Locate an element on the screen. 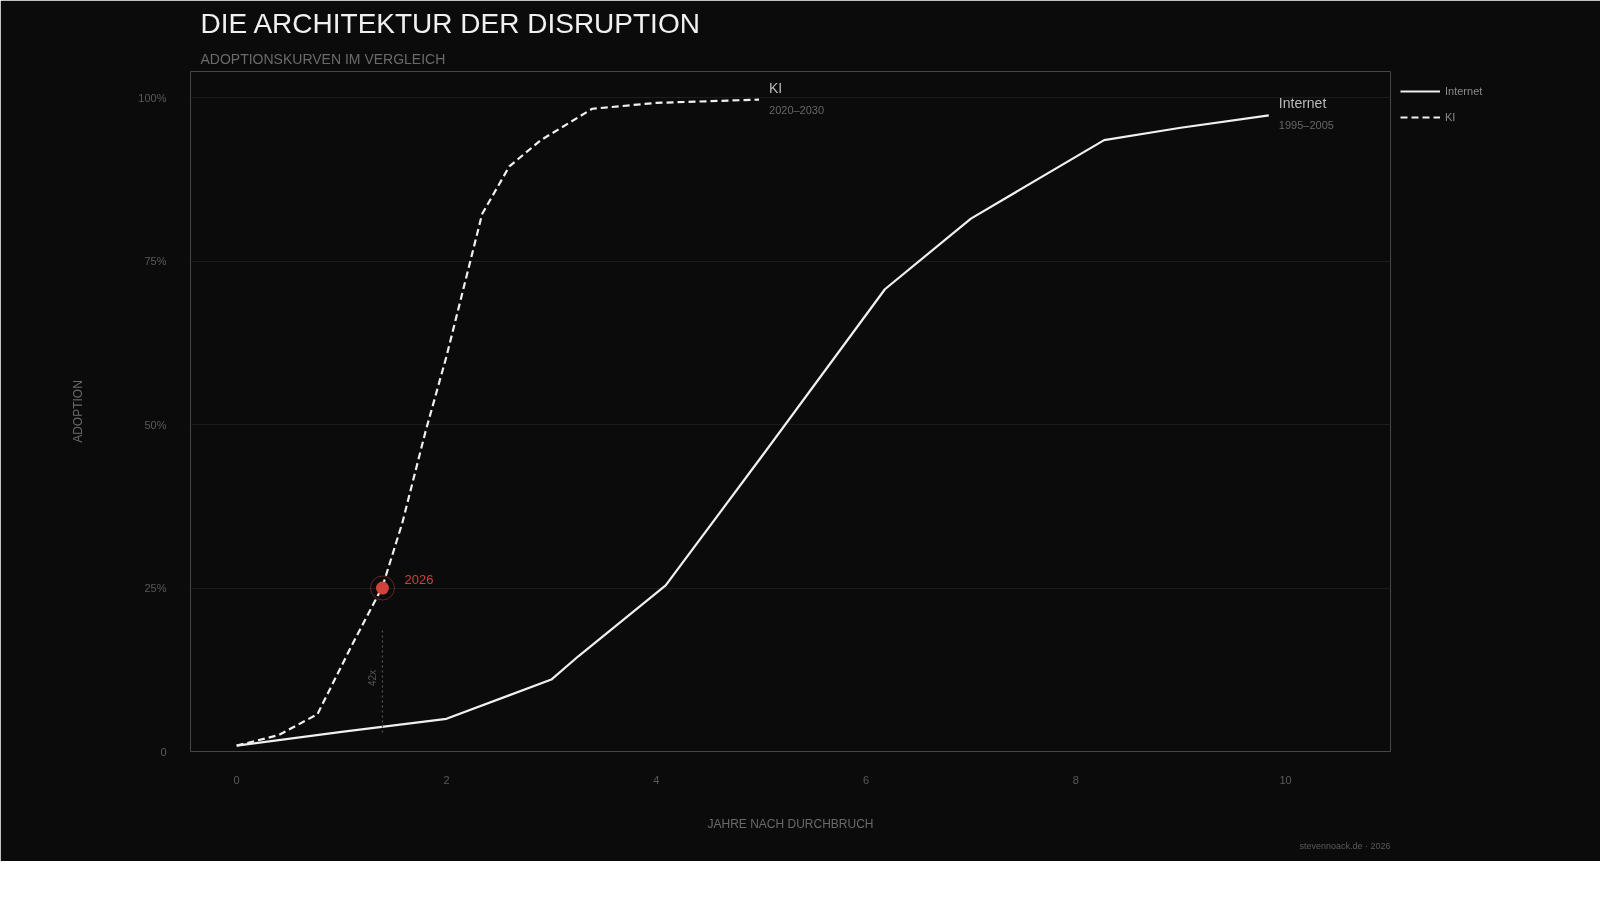 The image size is (1600, 900). x-tick-label: 0 is located at coordinates (236, 779).